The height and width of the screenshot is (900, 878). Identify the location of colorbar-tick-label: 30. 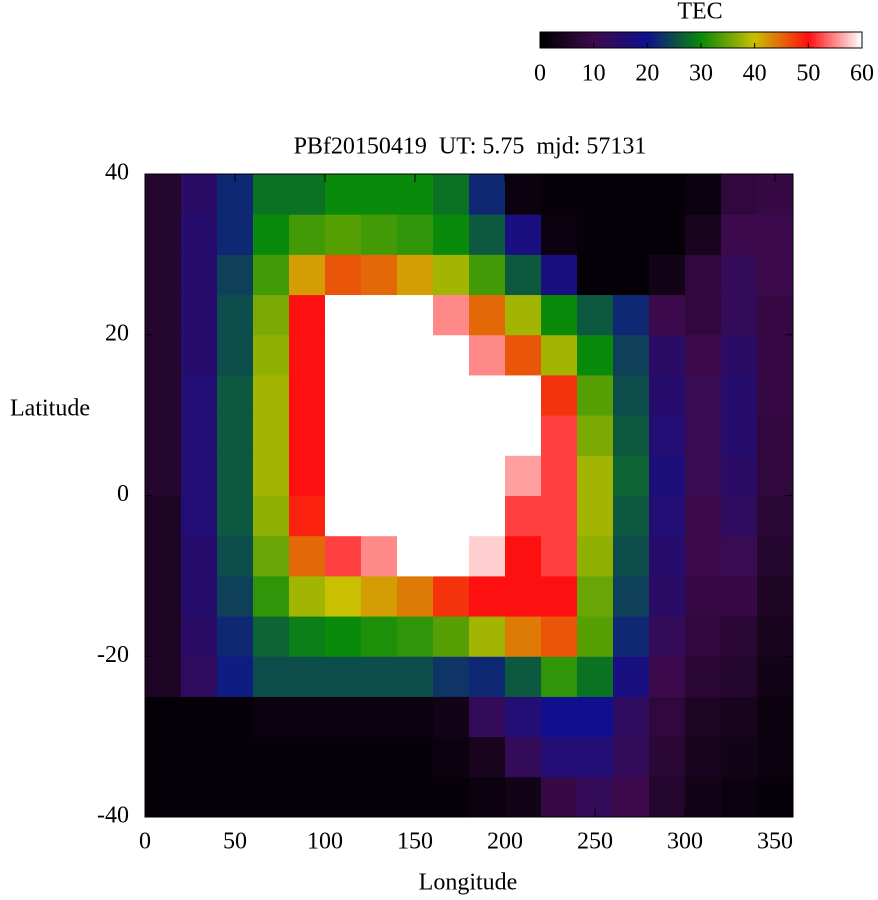
(701, 74).